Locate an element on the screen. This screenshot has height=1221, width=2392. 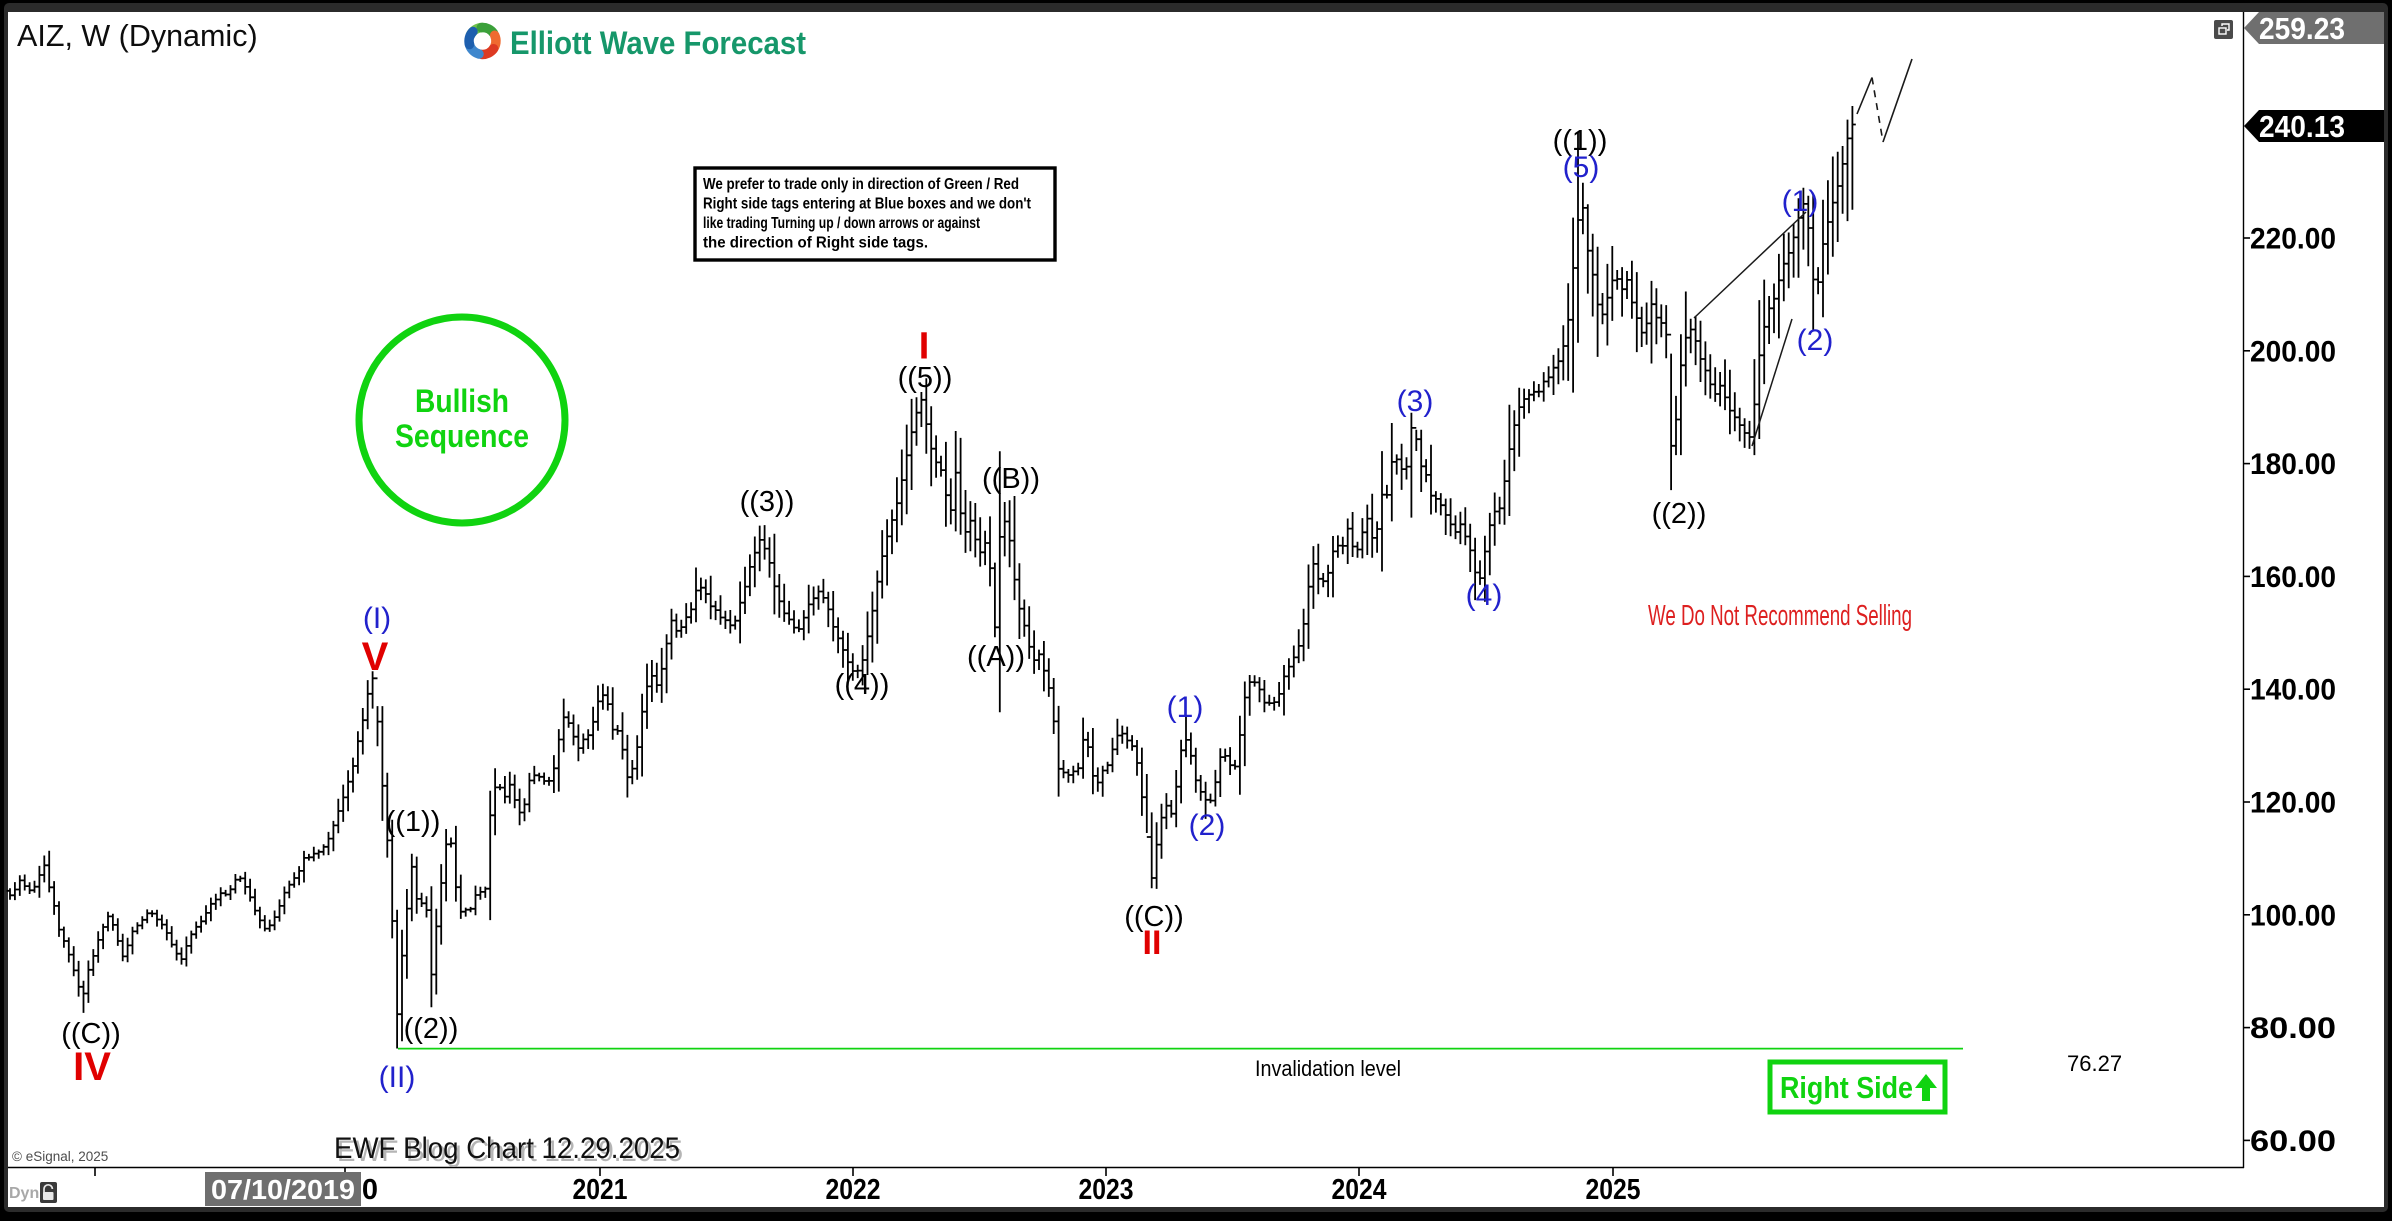
svg-text: 80.00 is located at coordinates (2293, 1028).